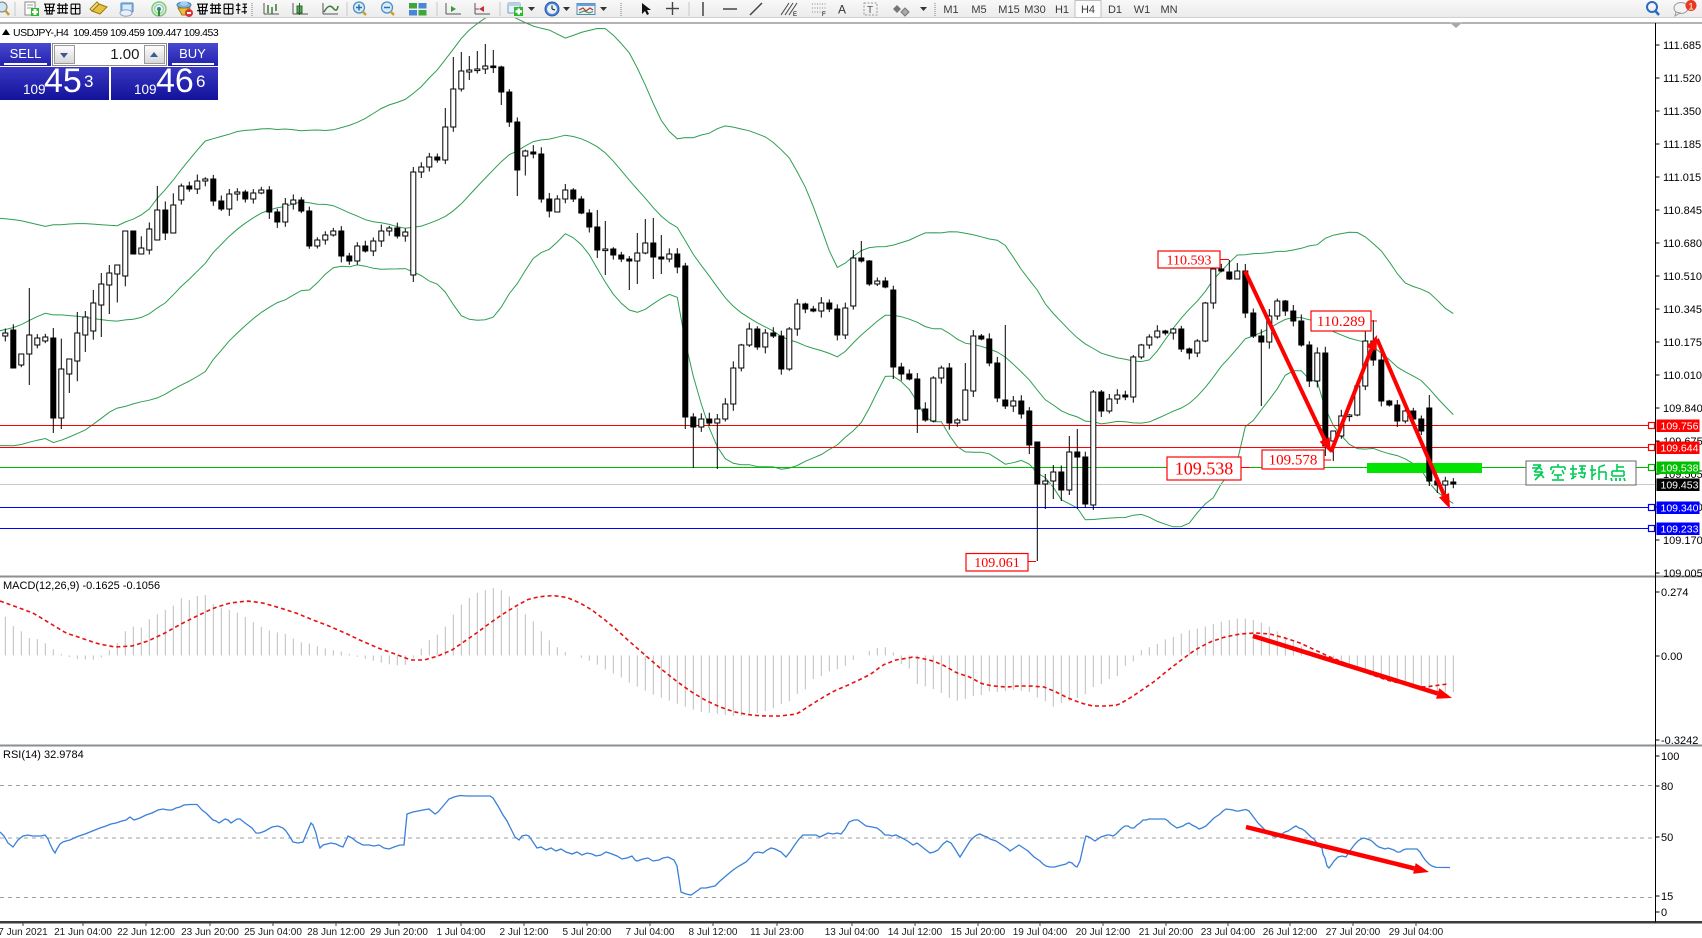 The height and width of the screenshot is (938, 1702). What do you see at coordinates (1115, 10) in the screenshot?
I see `svg-text: D1` at bounding box center [1115, 10].